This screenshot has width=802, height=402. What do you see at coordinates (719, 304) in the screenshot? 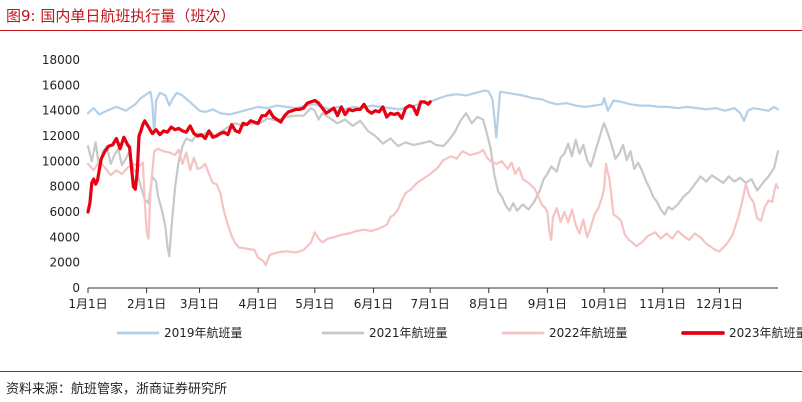
I see `x-tick-label: 12月1日` at bounding box center [719, 304].